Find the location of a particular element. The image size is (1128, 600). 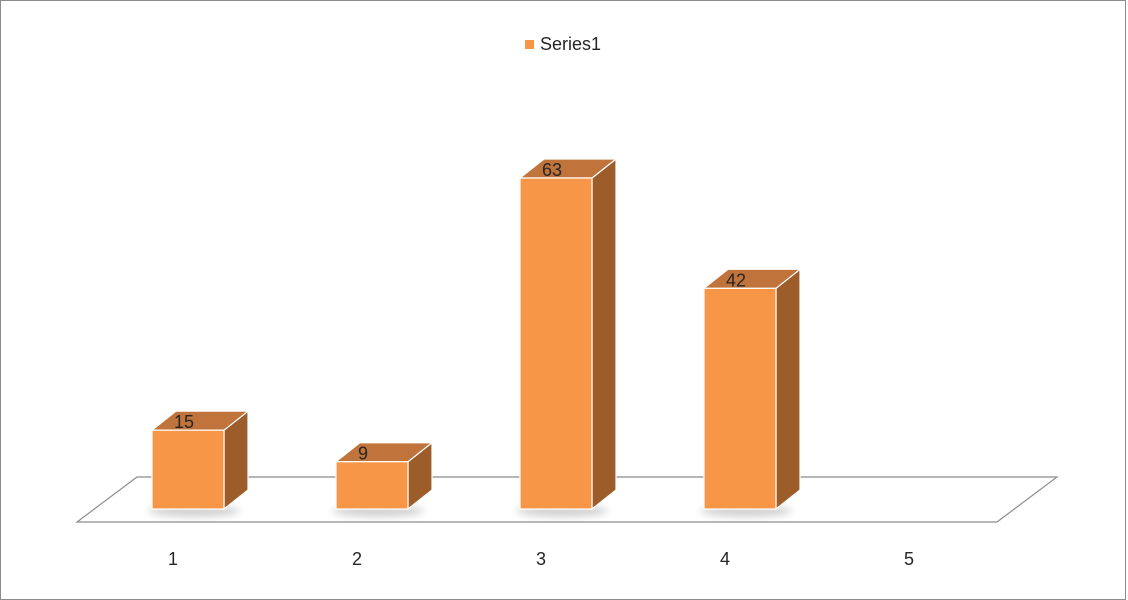

x-tick-label: 2 is located at coordinates (357, 559).